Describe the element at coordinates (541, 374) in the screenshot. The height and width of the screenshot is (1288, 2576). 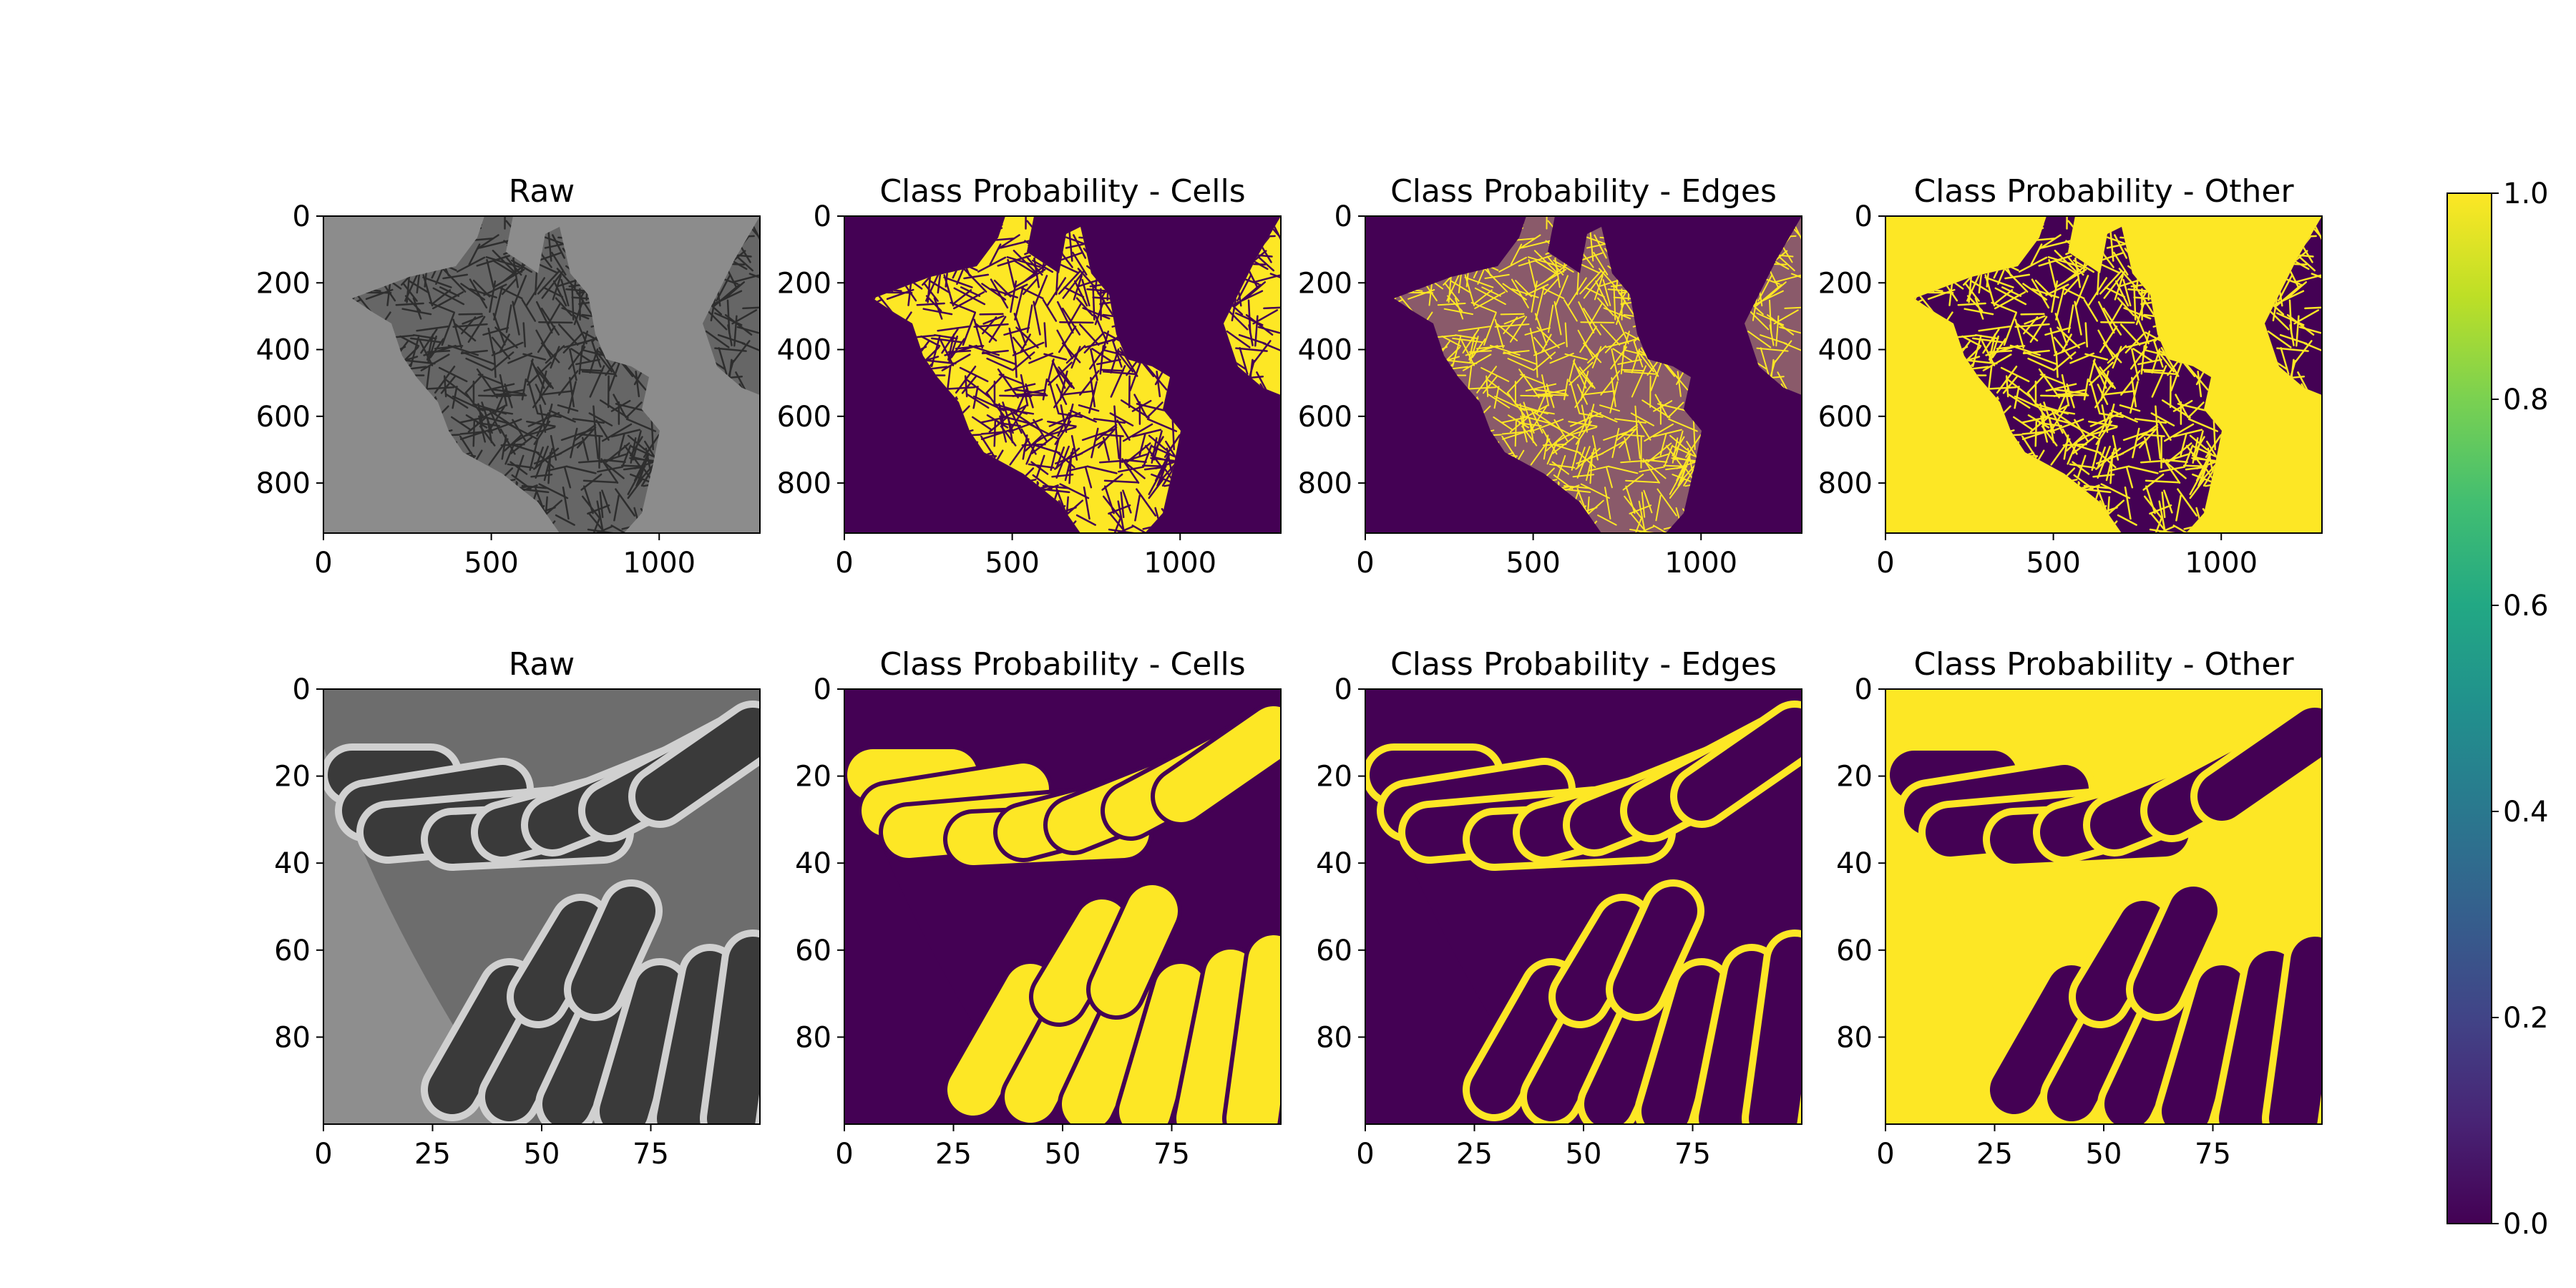
I see `image-gray-large` at that location.